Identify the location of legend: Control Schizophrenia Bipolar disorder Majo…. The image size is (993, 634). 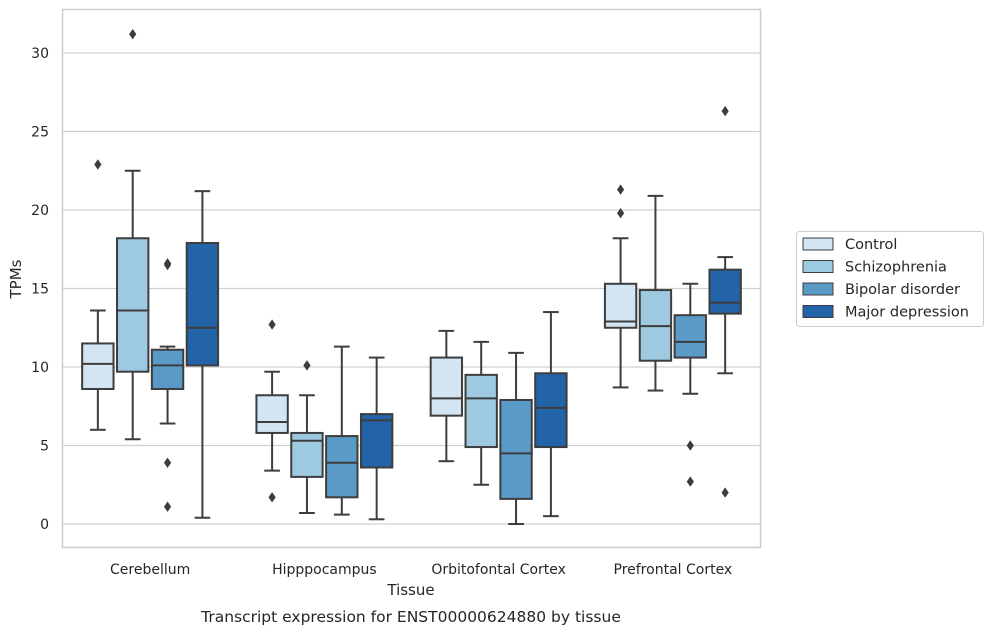
(890, 279).